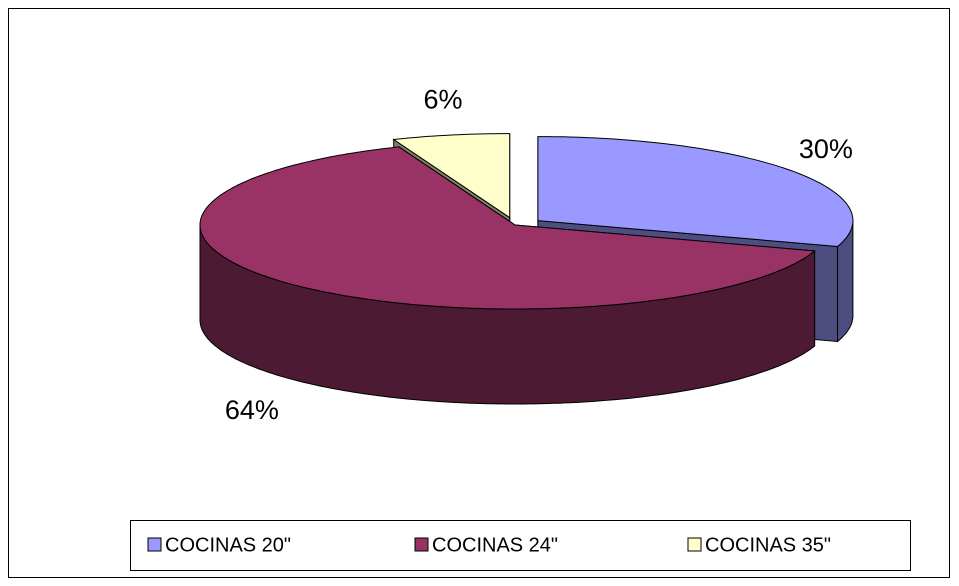 The image size is (959, 586). I want to click on data-label: 6%, so click(442, 99).